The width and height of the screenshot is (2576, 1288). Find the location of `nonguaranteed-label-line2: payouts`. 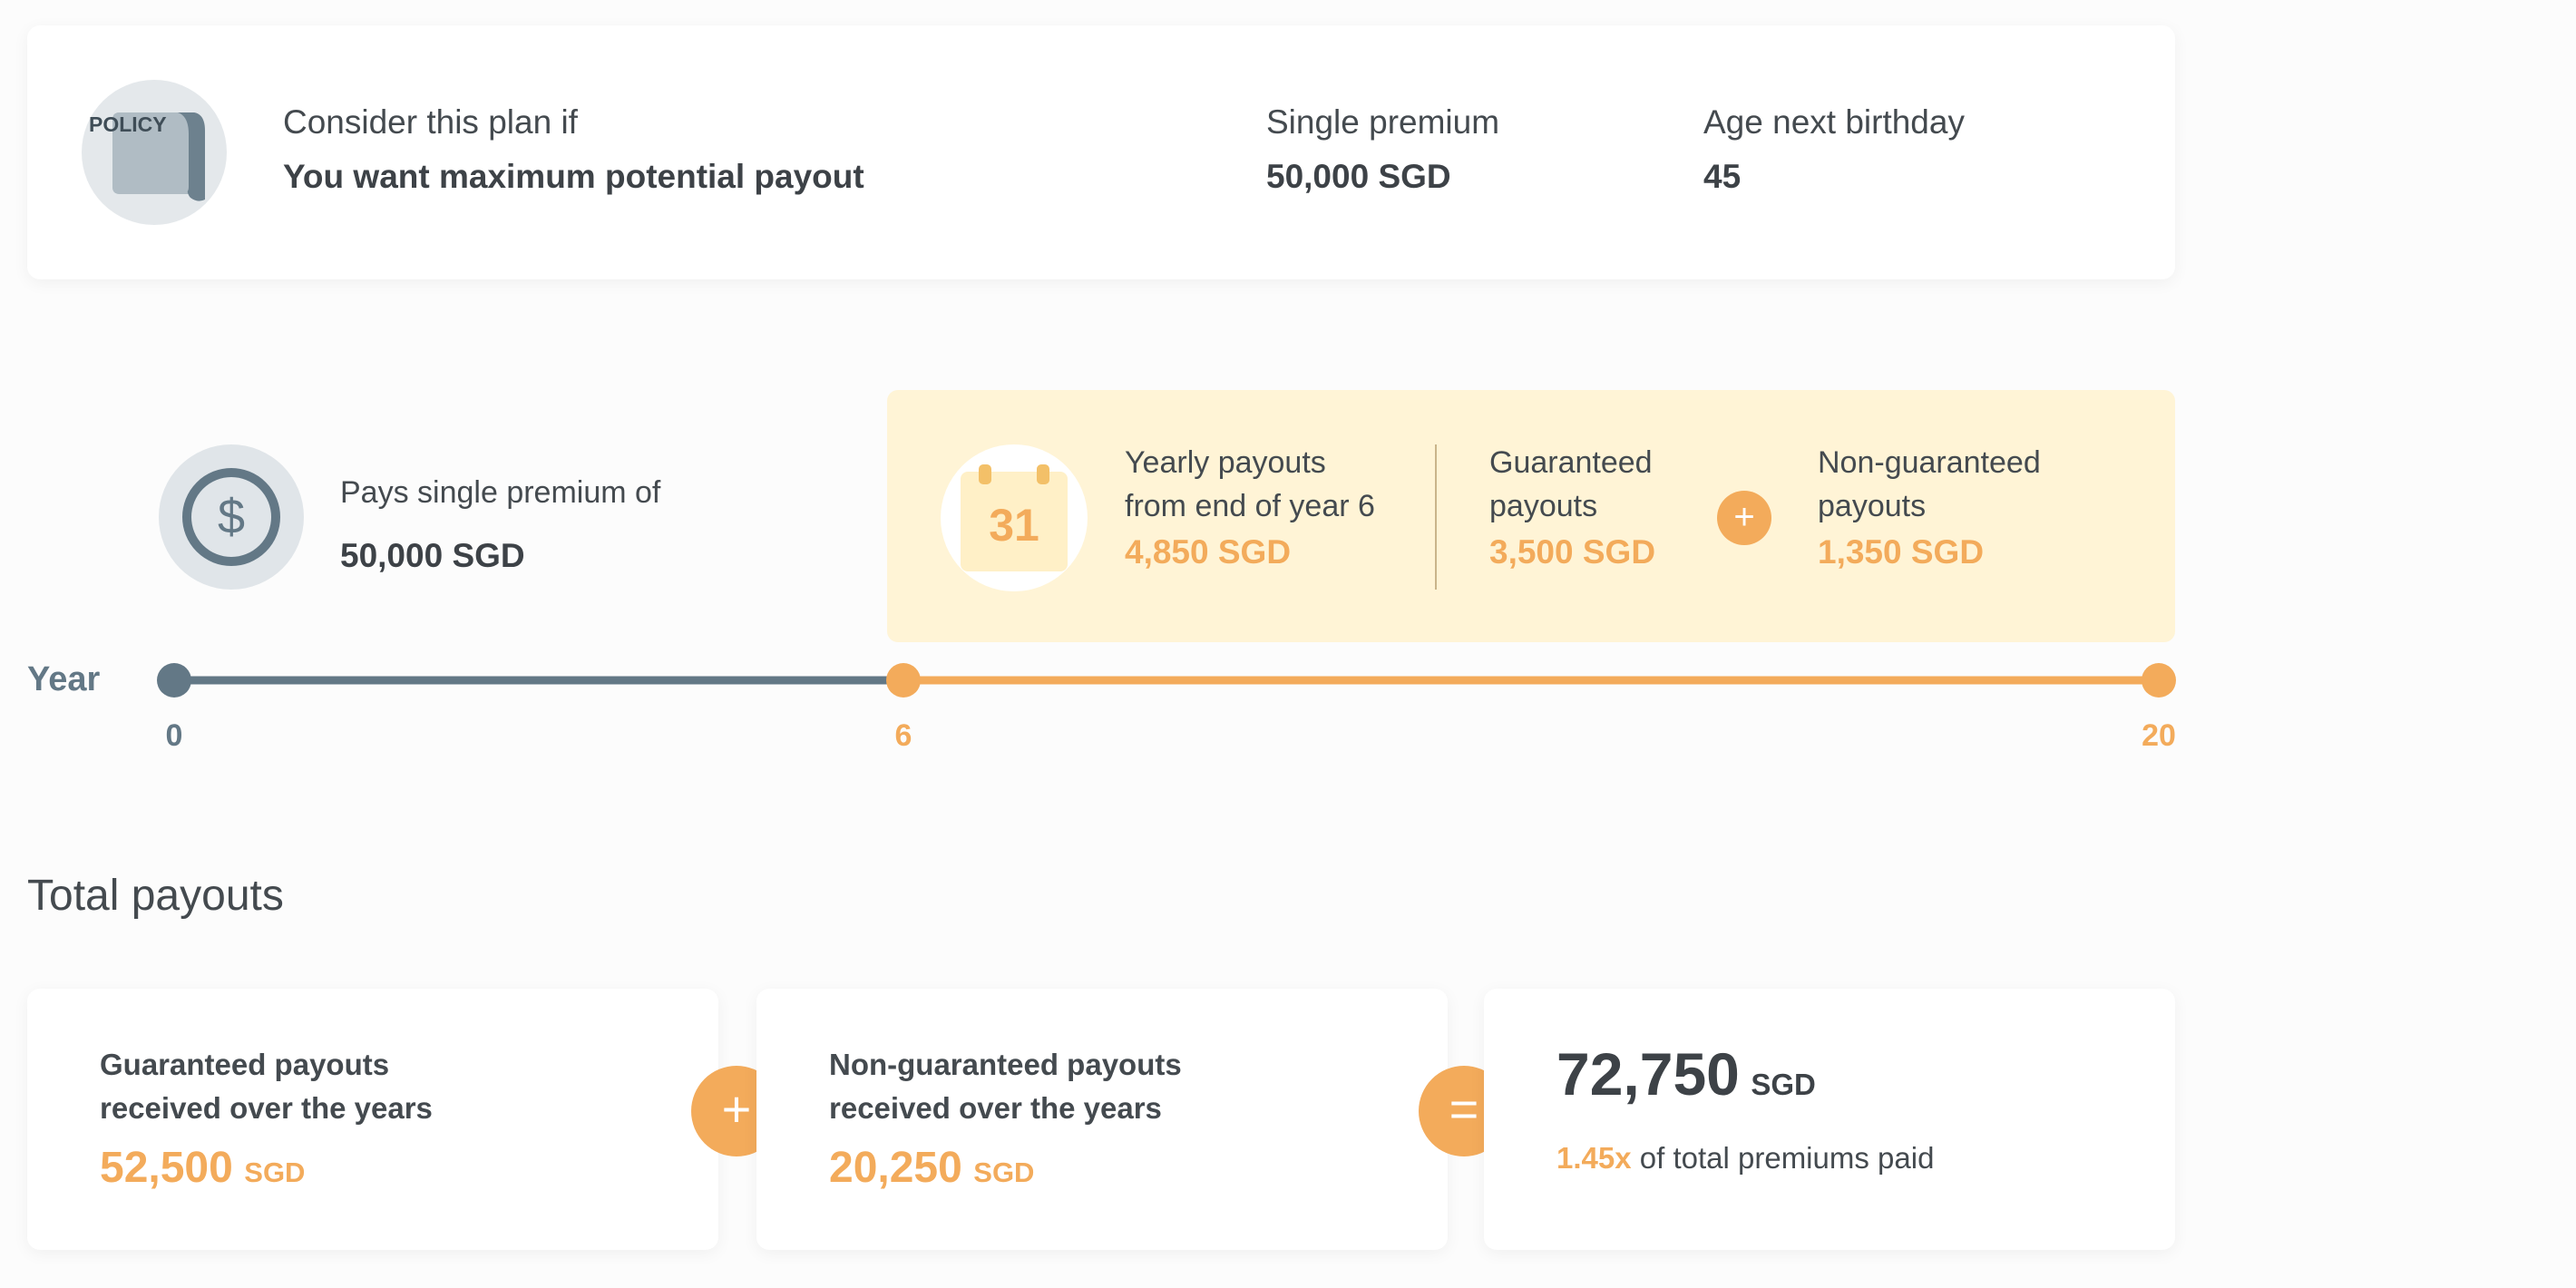

nonguaranteed-label-line2: payouts is located at coordinates (1872, 506).